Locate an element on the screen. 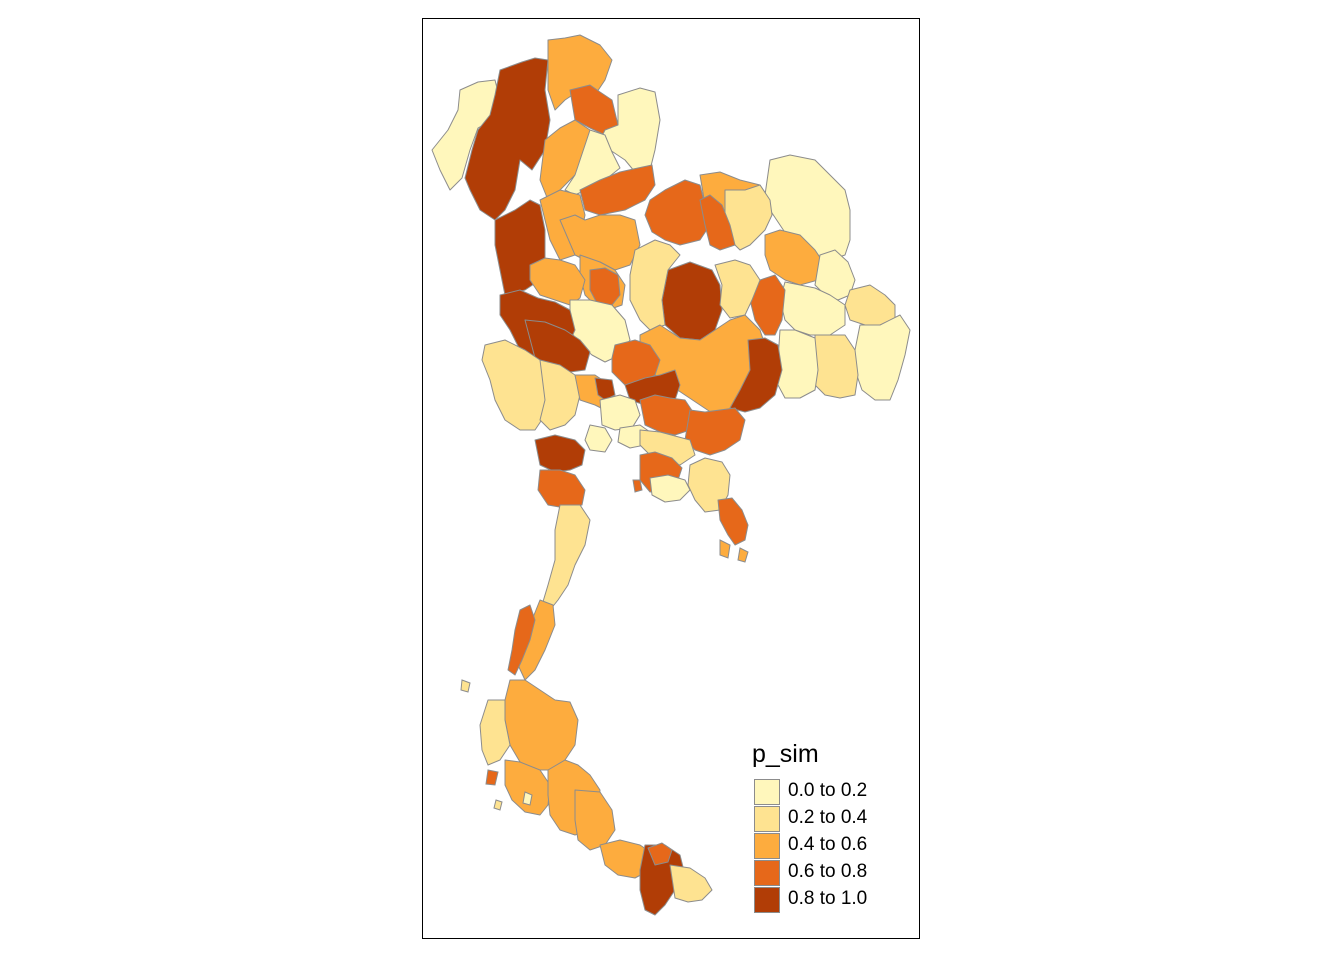 The width and height of the screenshot is (1344, 960). legend-label: 0.6 to 0.8 is located at coordinates (828, 871).